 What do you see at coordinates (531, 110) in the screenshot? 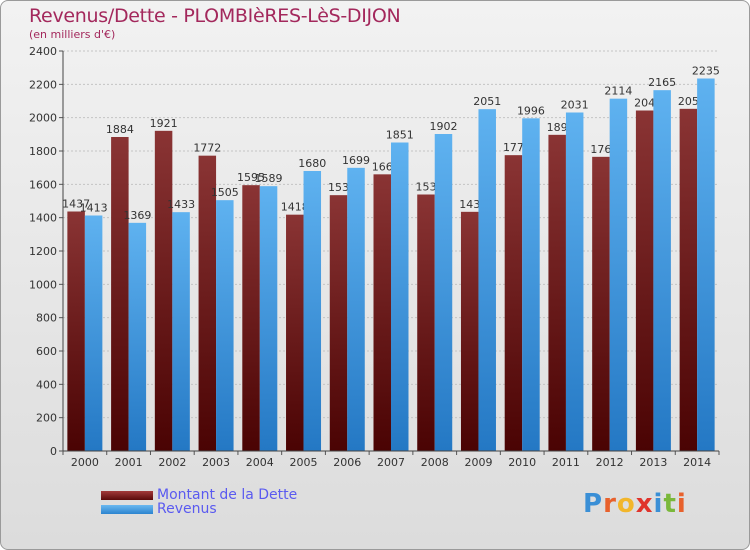
I see `data-label-revenus: 1996` at bounding box center [531, 110].